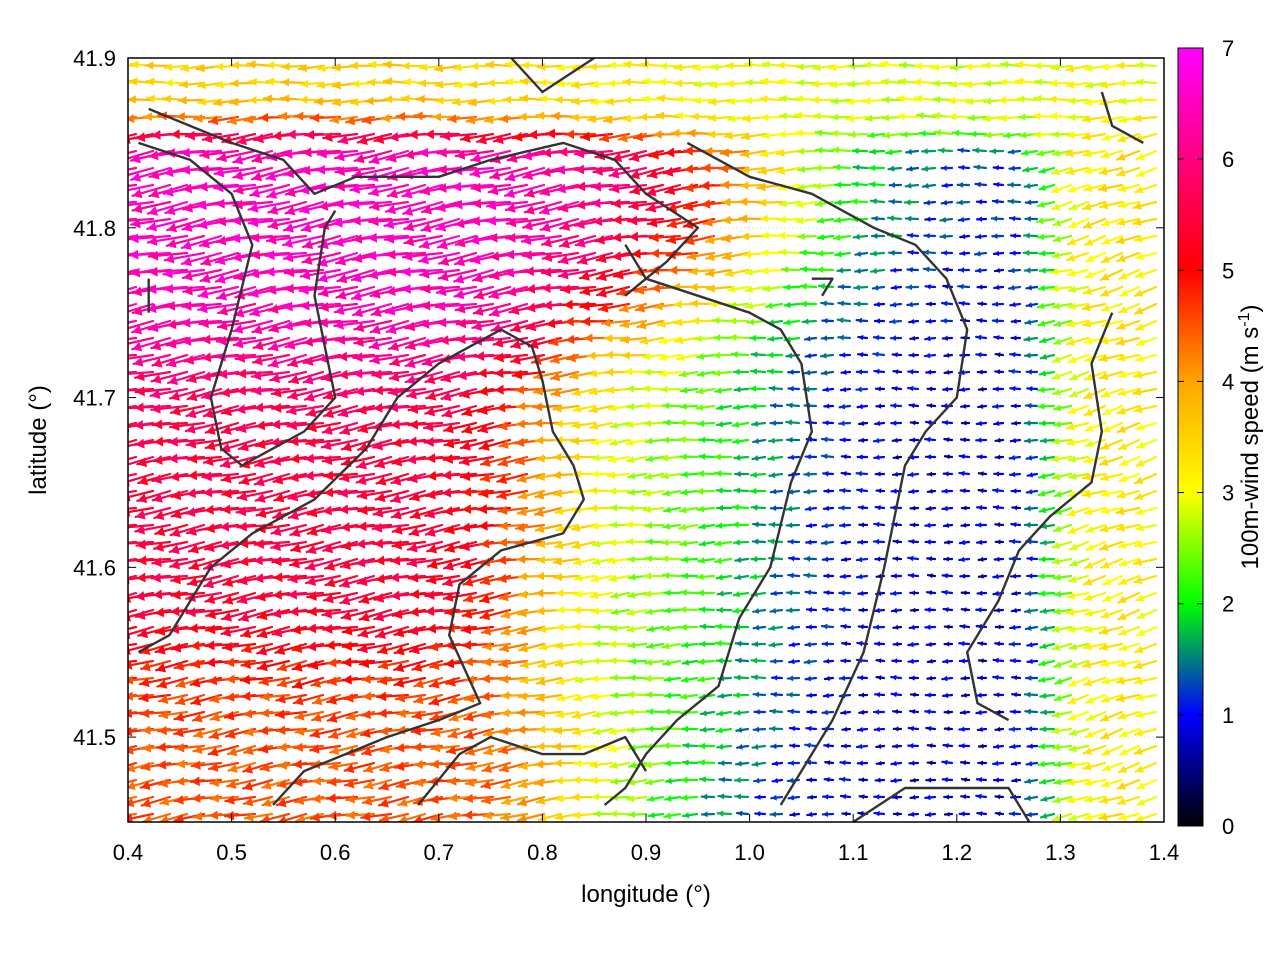 This screenshot has height=960, width=1280. Describe the element at coordinates (1228, 604) in the screenshot. I see `colorbar-tick-label: 2` at that location.